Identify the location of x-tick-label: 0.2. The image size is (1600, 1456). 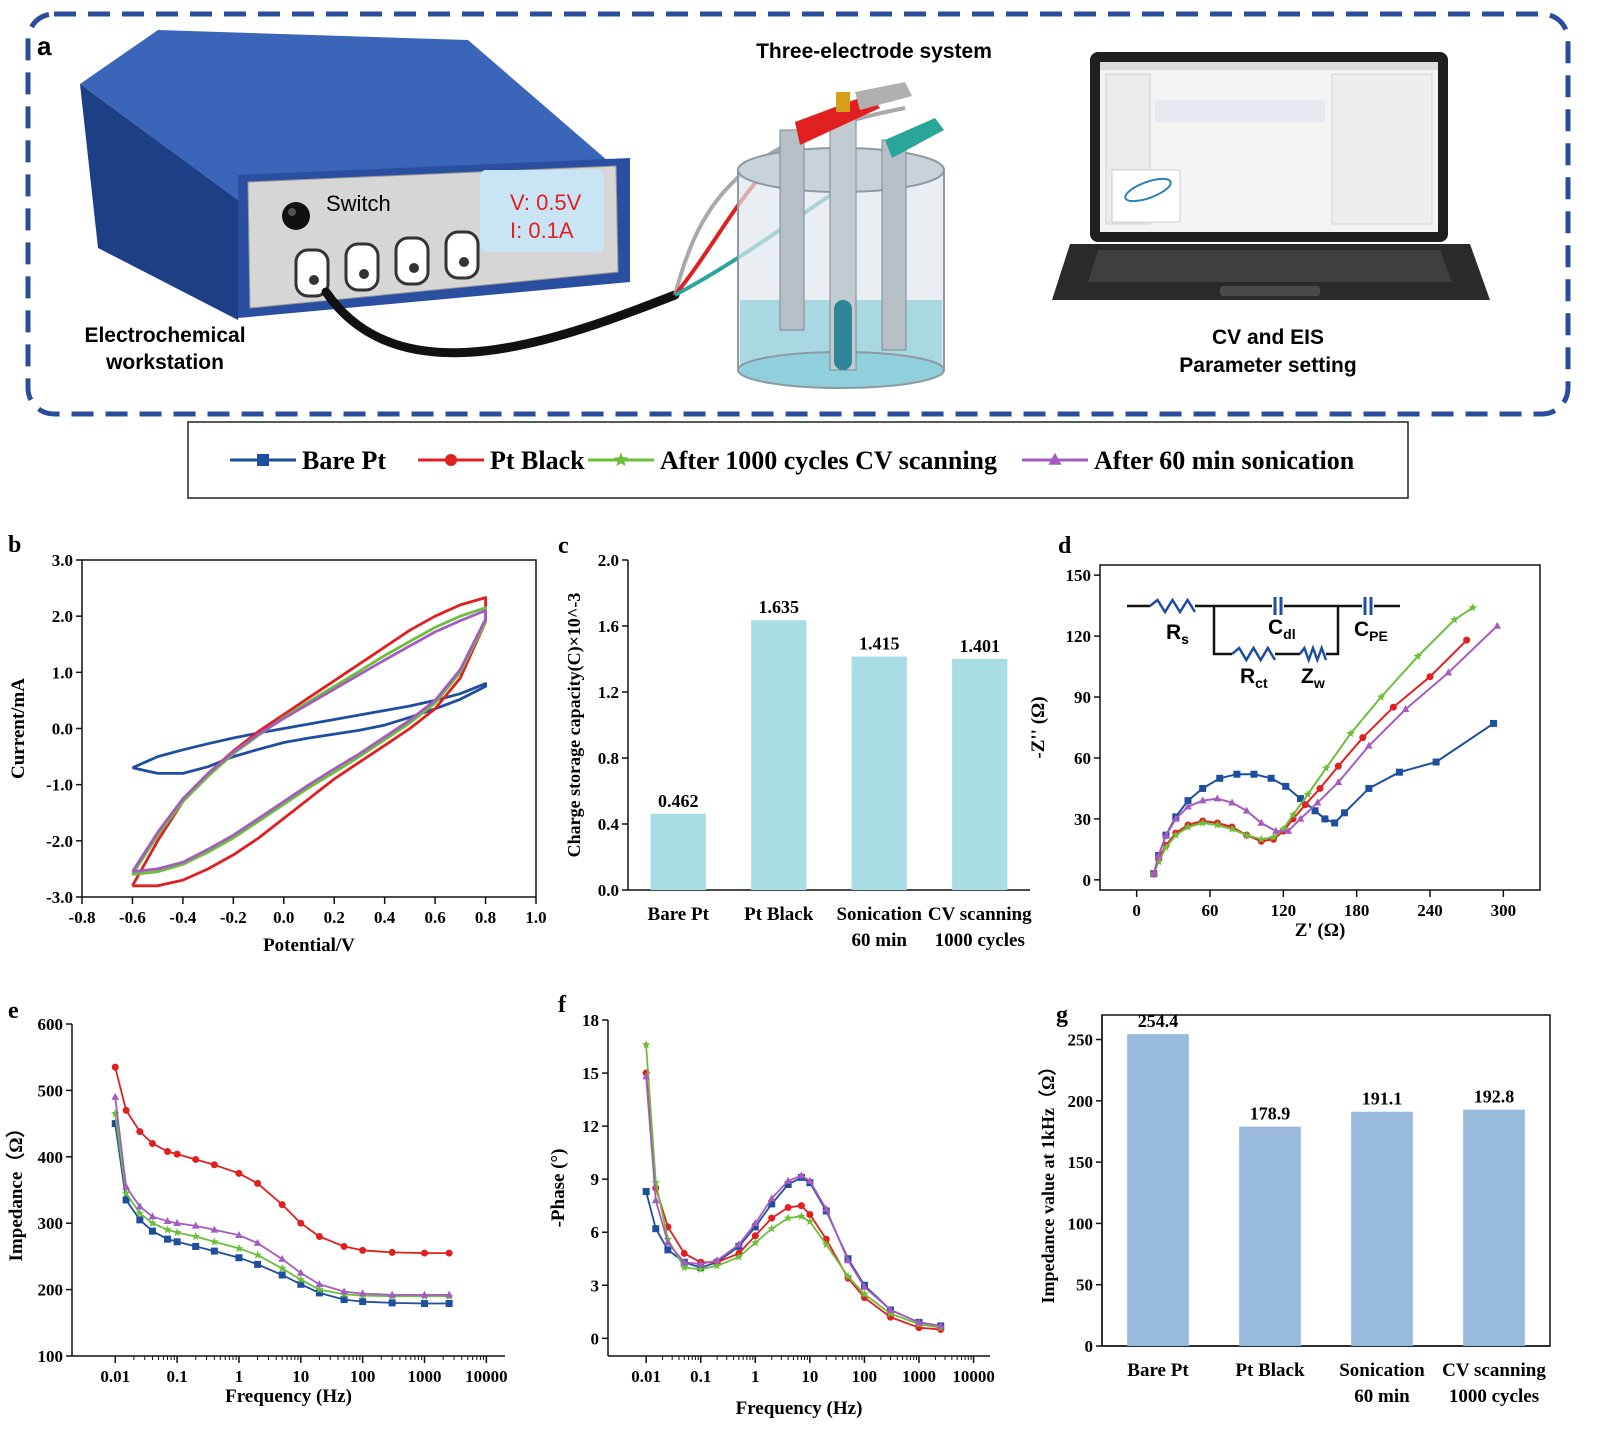
(334, 917).